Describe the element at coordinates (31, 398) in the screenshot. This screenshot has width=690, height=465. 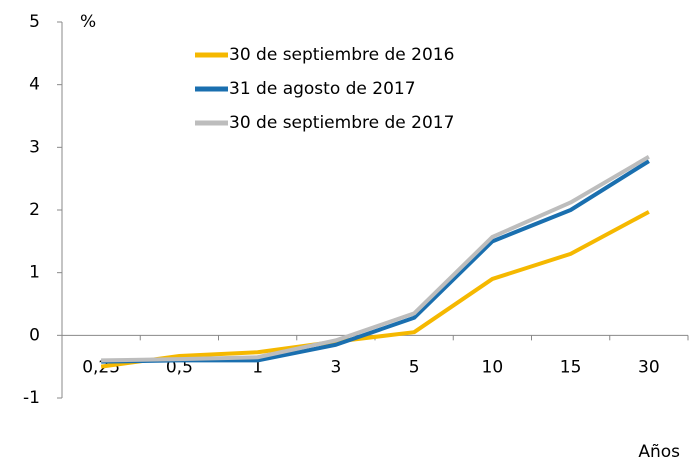
I see `y-tick-label: -1` at that location.